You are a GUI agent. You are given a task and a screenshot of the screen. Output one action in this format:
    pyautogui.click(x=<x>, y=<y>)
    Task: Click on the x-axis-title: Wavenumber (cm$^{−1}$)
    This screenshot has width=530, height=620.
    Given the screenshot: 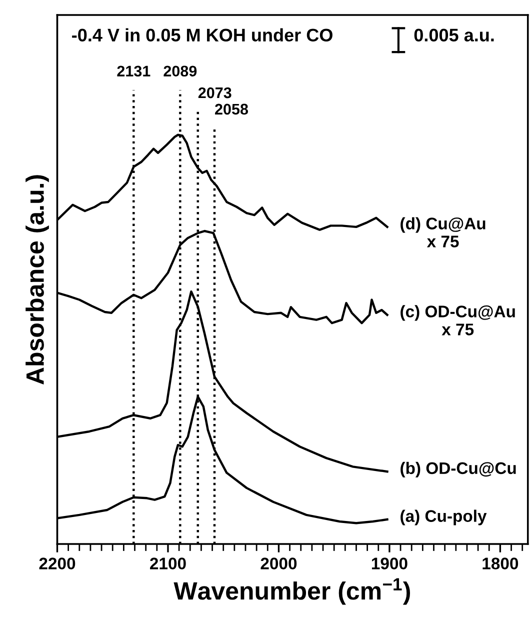 What is the action you would take?
    pyautogui.click(x=292, y=591)
    